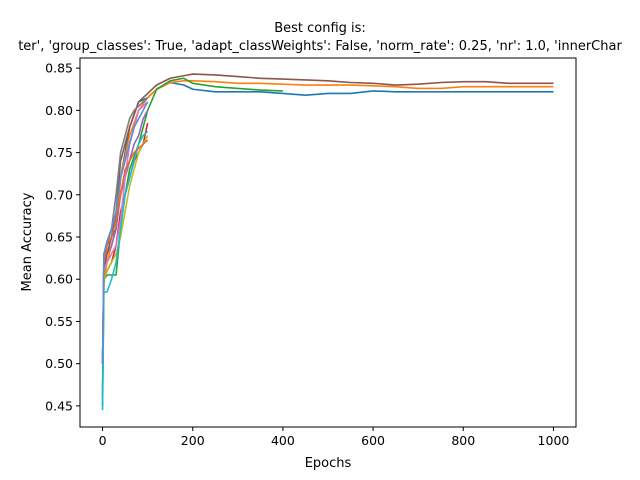  I want to click on y-tick-label: 0.75, so click(59, 152).